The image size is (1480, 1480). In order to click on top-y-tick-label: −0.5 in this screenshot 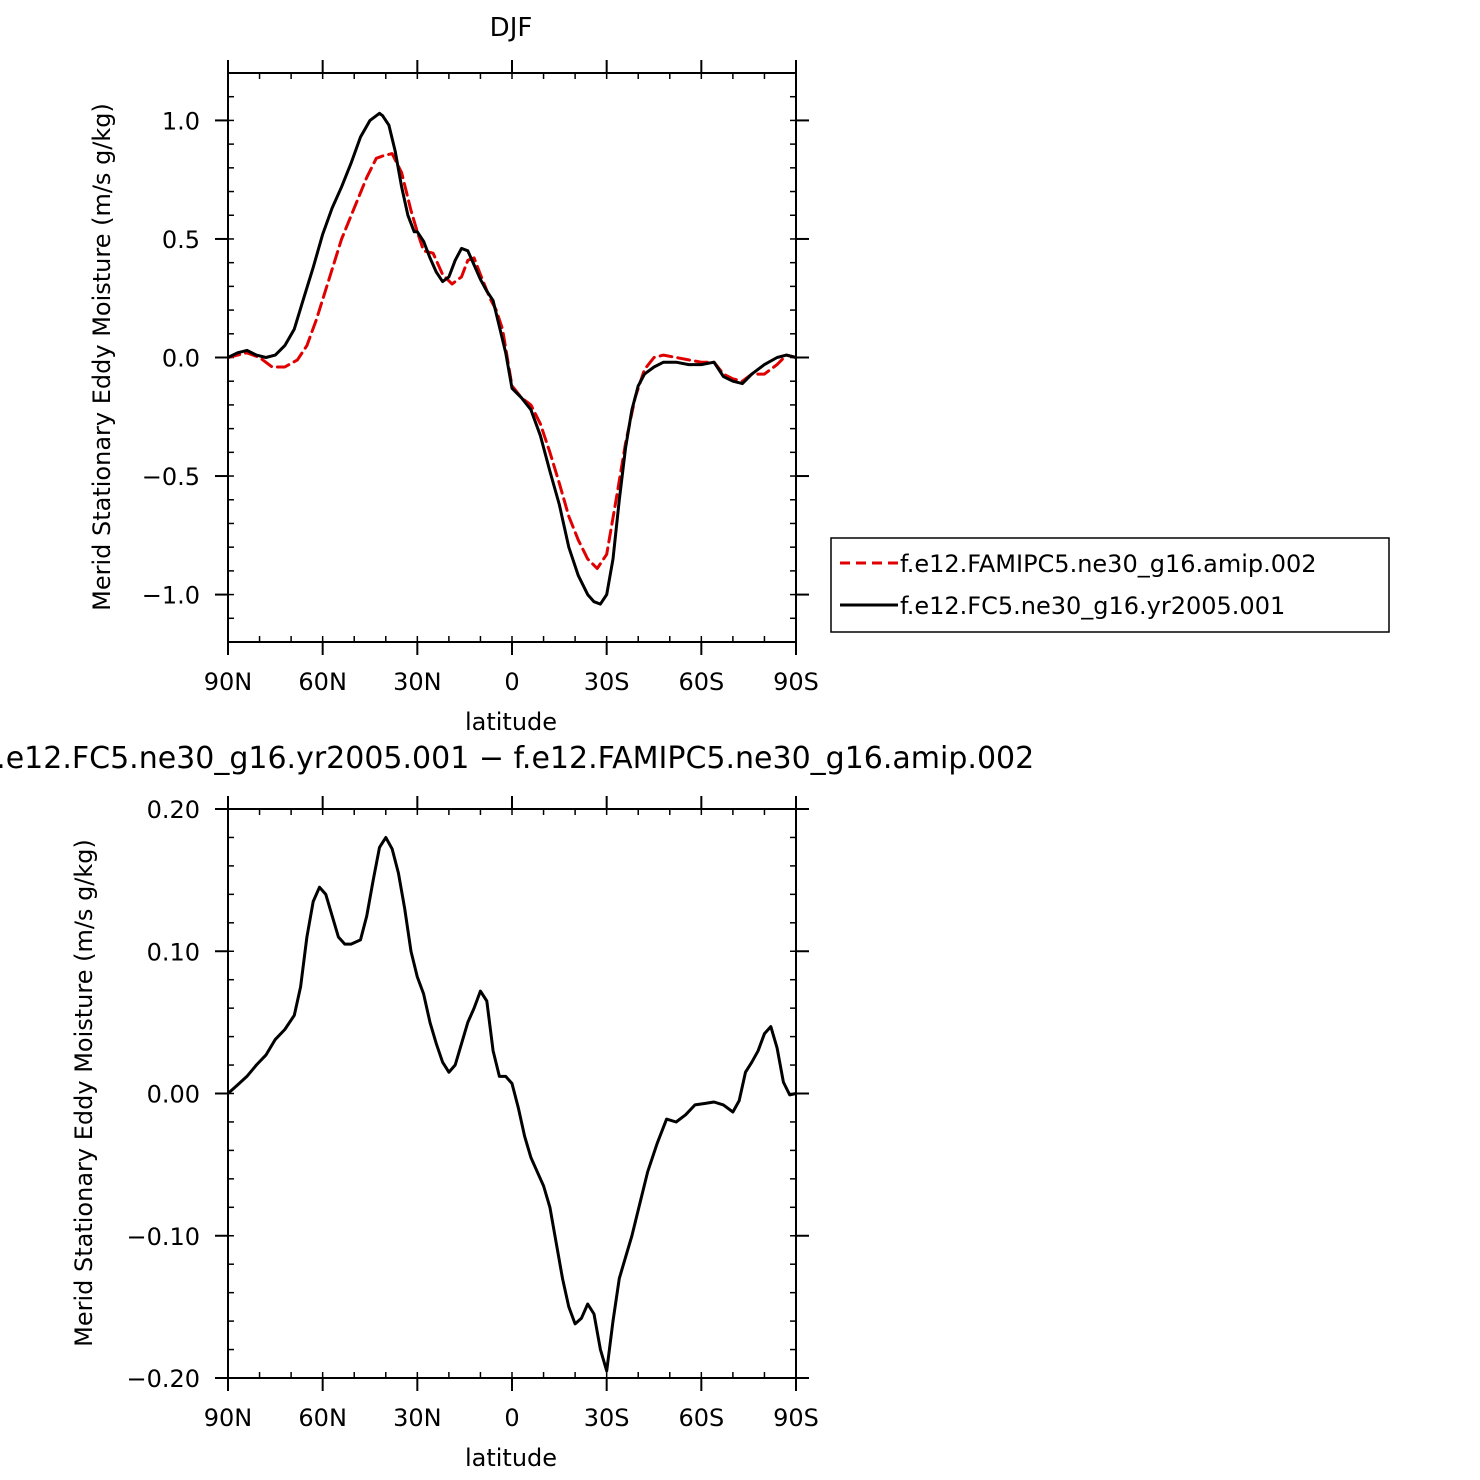, I will do `click(171, 477)`.